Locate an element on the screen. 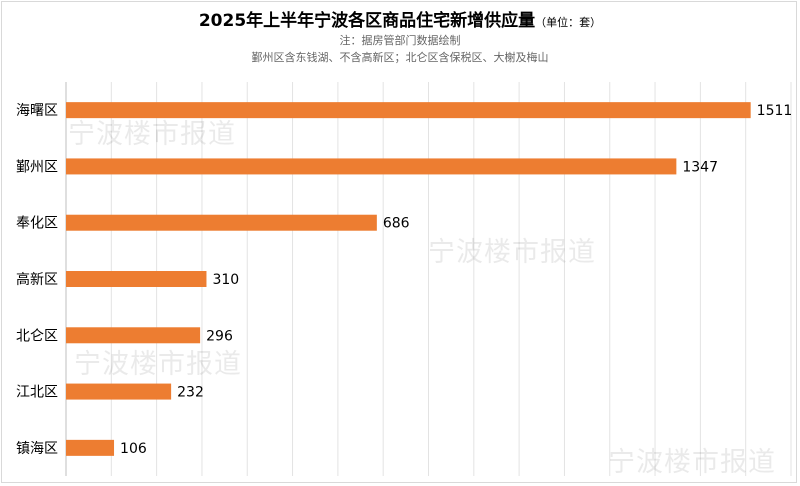  category-tick-label: 北仑区 is located at coordinates (37, 336).